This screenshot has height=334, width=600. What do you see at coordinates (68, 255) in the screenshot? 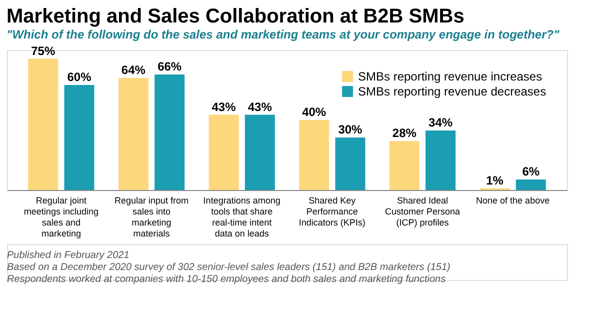
I see `text: Published in February 2021` at bounding box center [68, 255].